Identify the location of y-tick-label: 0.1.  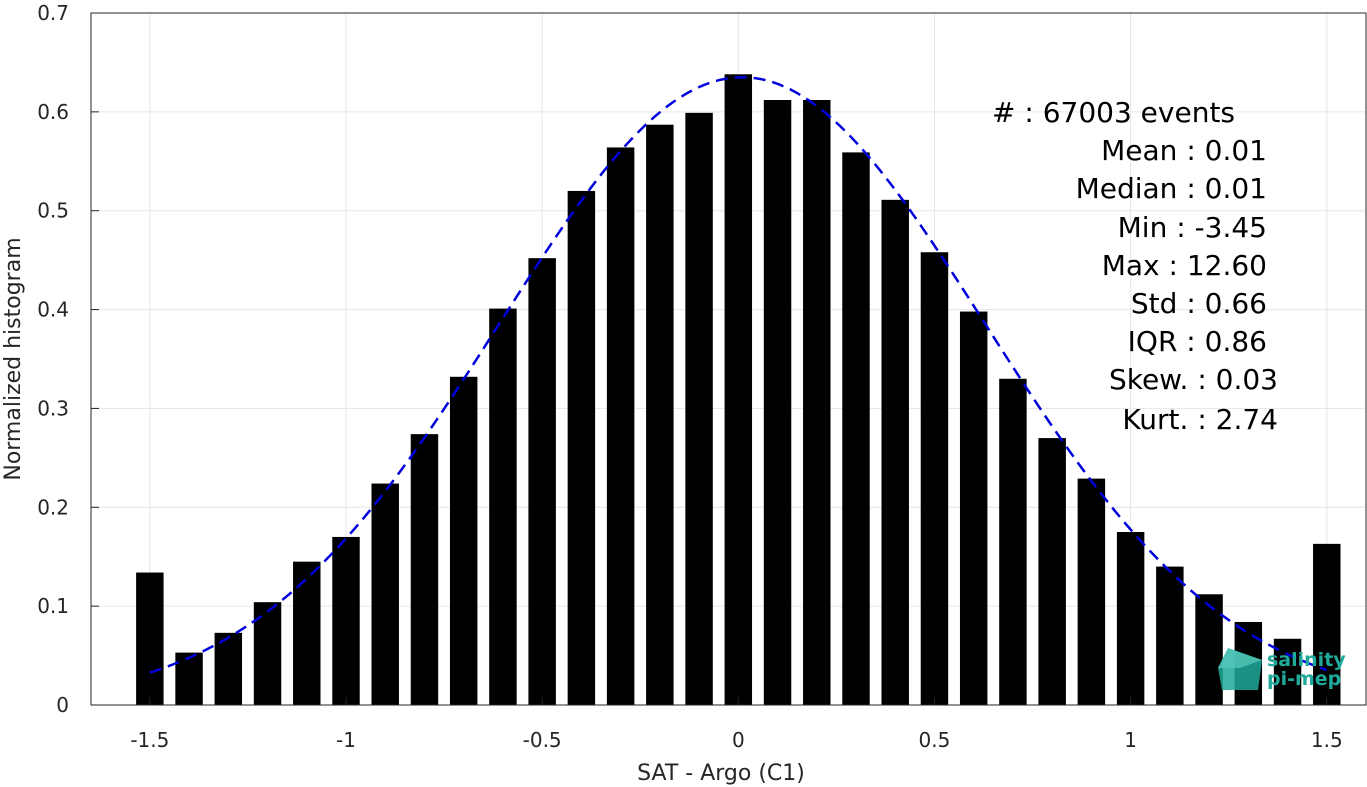
(53, 606).